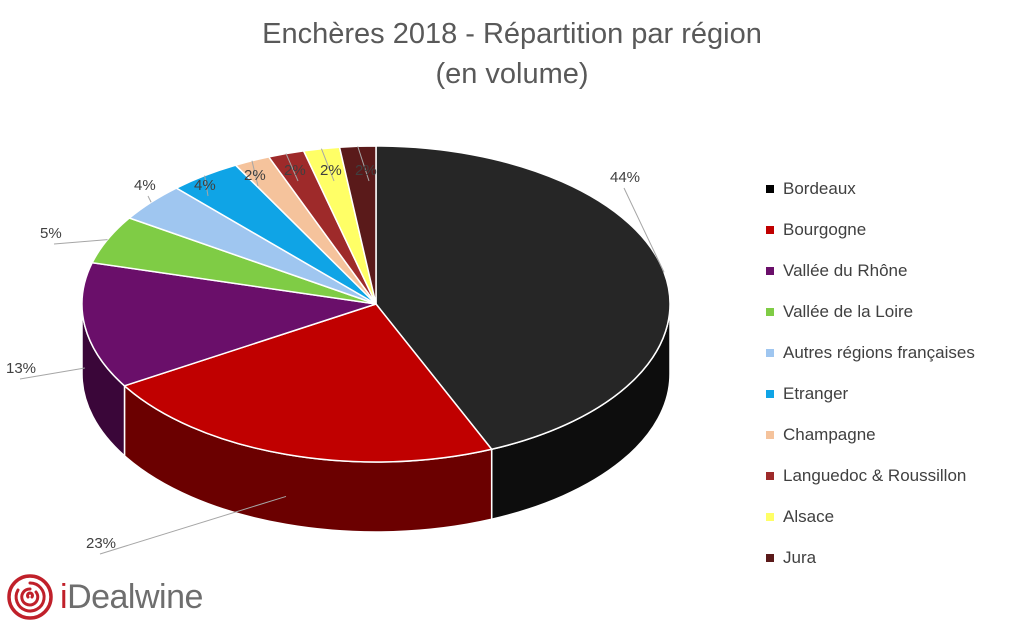  I want to click on idealwine-logo: iDealwine, so click(104, 597).